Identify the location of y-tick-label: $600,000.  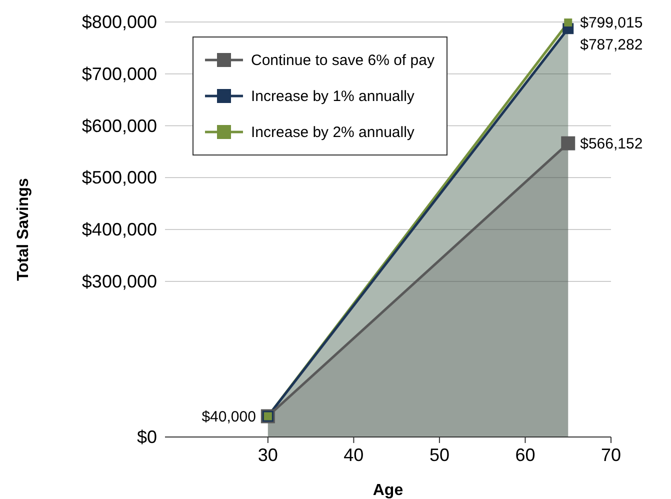
(119, 126).